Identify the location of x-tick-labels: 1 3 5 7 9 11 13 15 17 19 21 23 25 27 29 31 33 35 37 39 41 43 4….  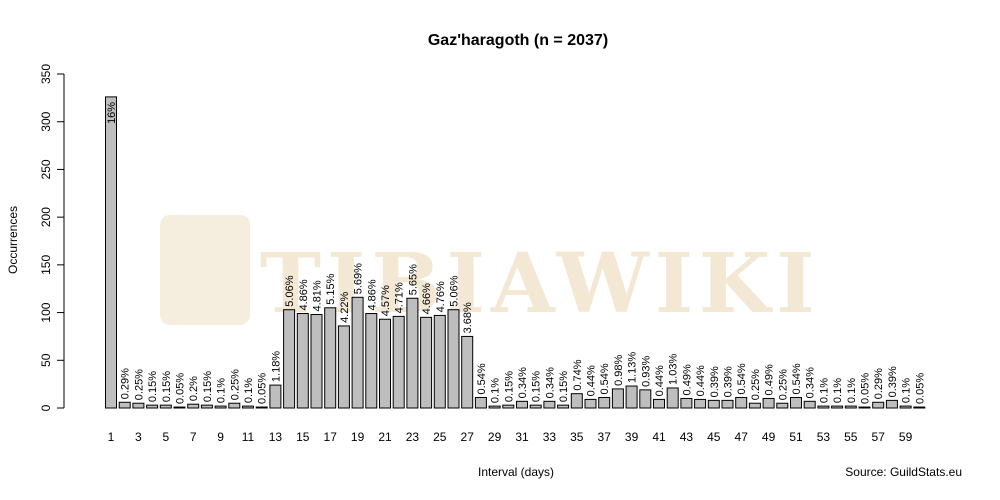
(510, 437).